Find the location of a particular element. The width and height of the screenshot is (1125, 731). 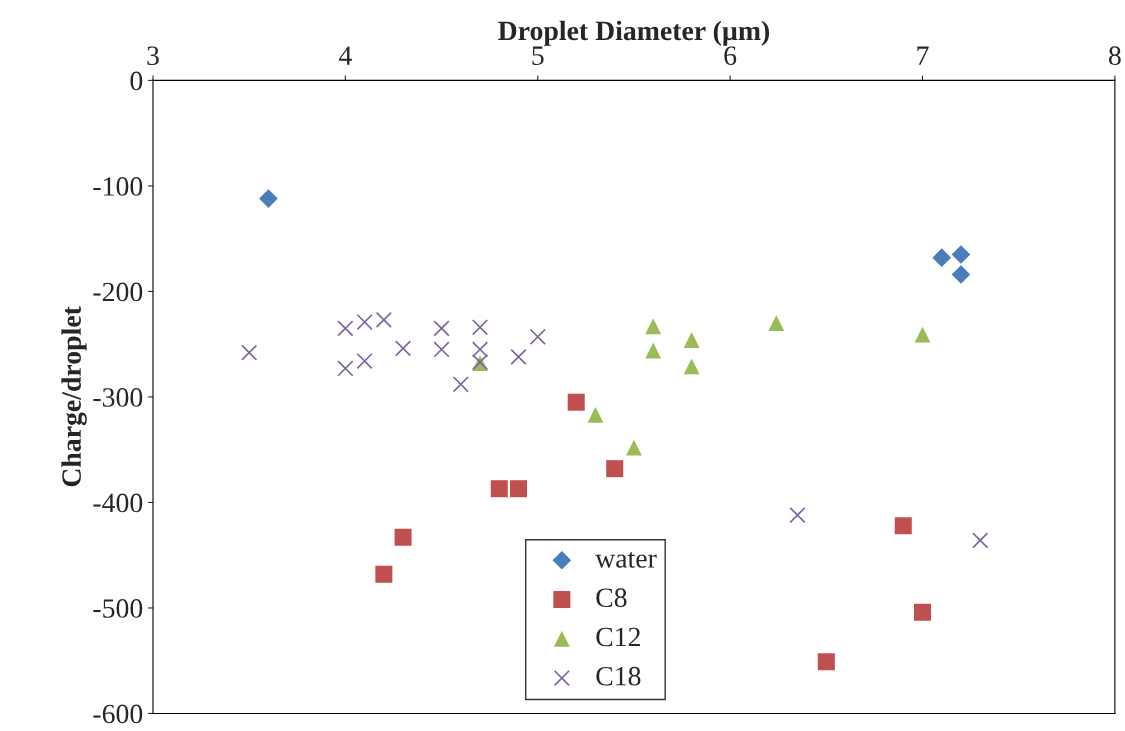

y-tick-label: 0 is located at coordinates (136, 81).